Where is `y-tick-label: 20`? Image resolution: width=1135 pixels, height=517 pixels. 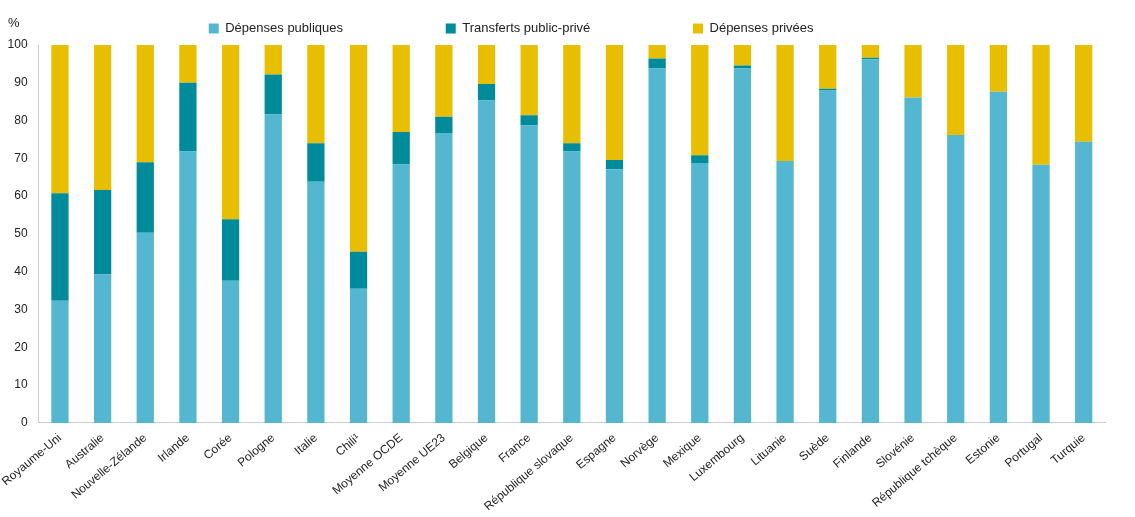
y-tick-label: 20 is located at coordinates (21, 346).